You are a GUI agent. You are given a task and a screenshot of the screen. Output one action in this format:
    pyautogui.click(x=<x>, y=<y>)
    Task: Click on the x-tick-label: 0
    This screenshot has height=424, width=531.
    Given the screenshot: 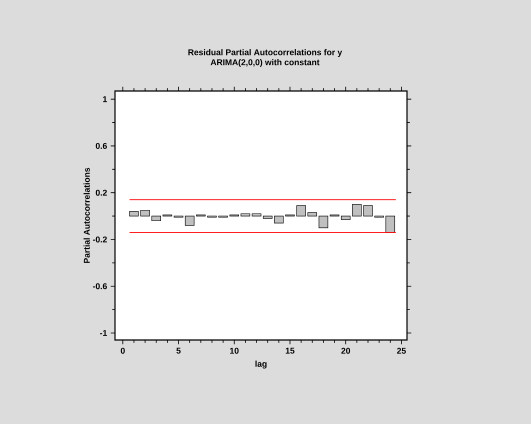 What is the action you would take?
    pyautogui.click(x=122, y=351)
    